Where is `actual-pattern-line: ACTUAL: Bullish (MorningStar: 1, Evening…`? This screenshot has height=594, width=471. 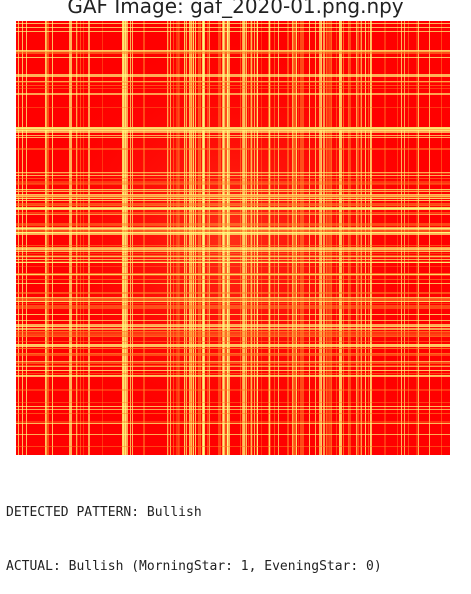 actual-pattern-line: ACTUAL: Bullish (MorningStar: 1, Evening… is located at coordinates (194, 566).